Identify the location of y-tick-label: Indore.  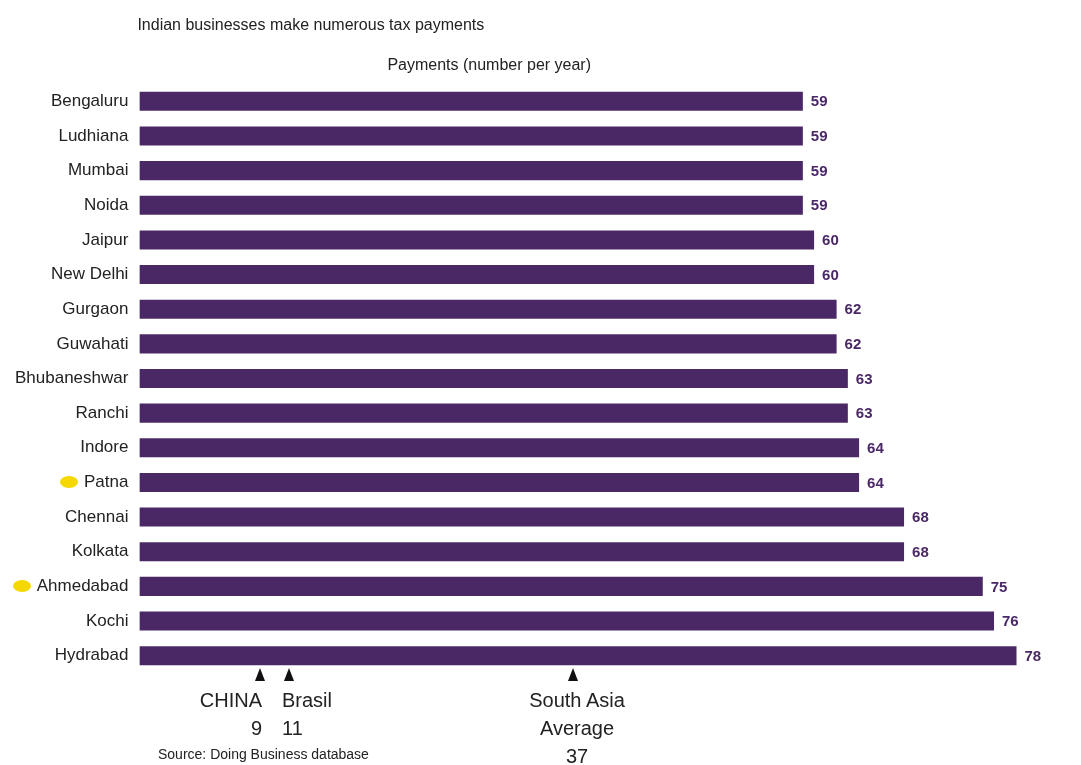
(104, 447).